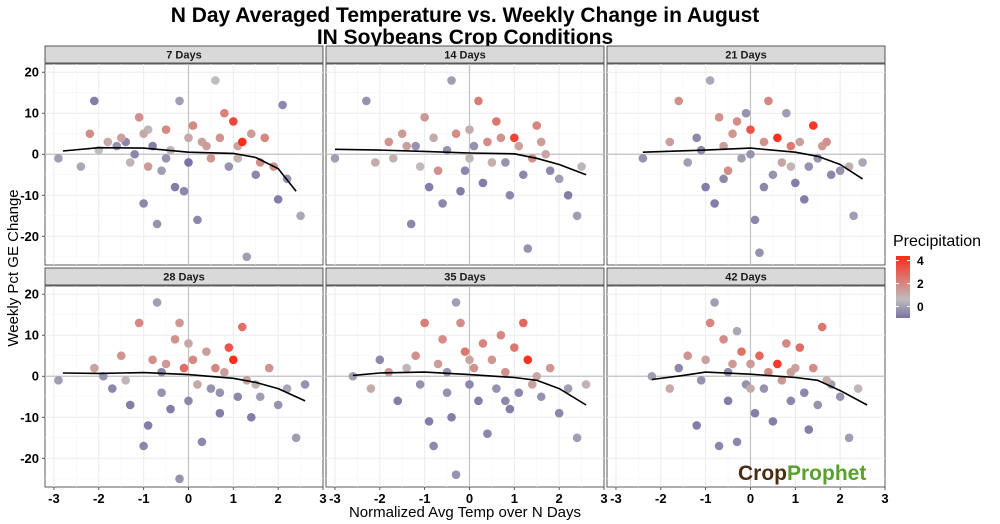  I want to click on x-tick-label: 0, so click(750, 498).